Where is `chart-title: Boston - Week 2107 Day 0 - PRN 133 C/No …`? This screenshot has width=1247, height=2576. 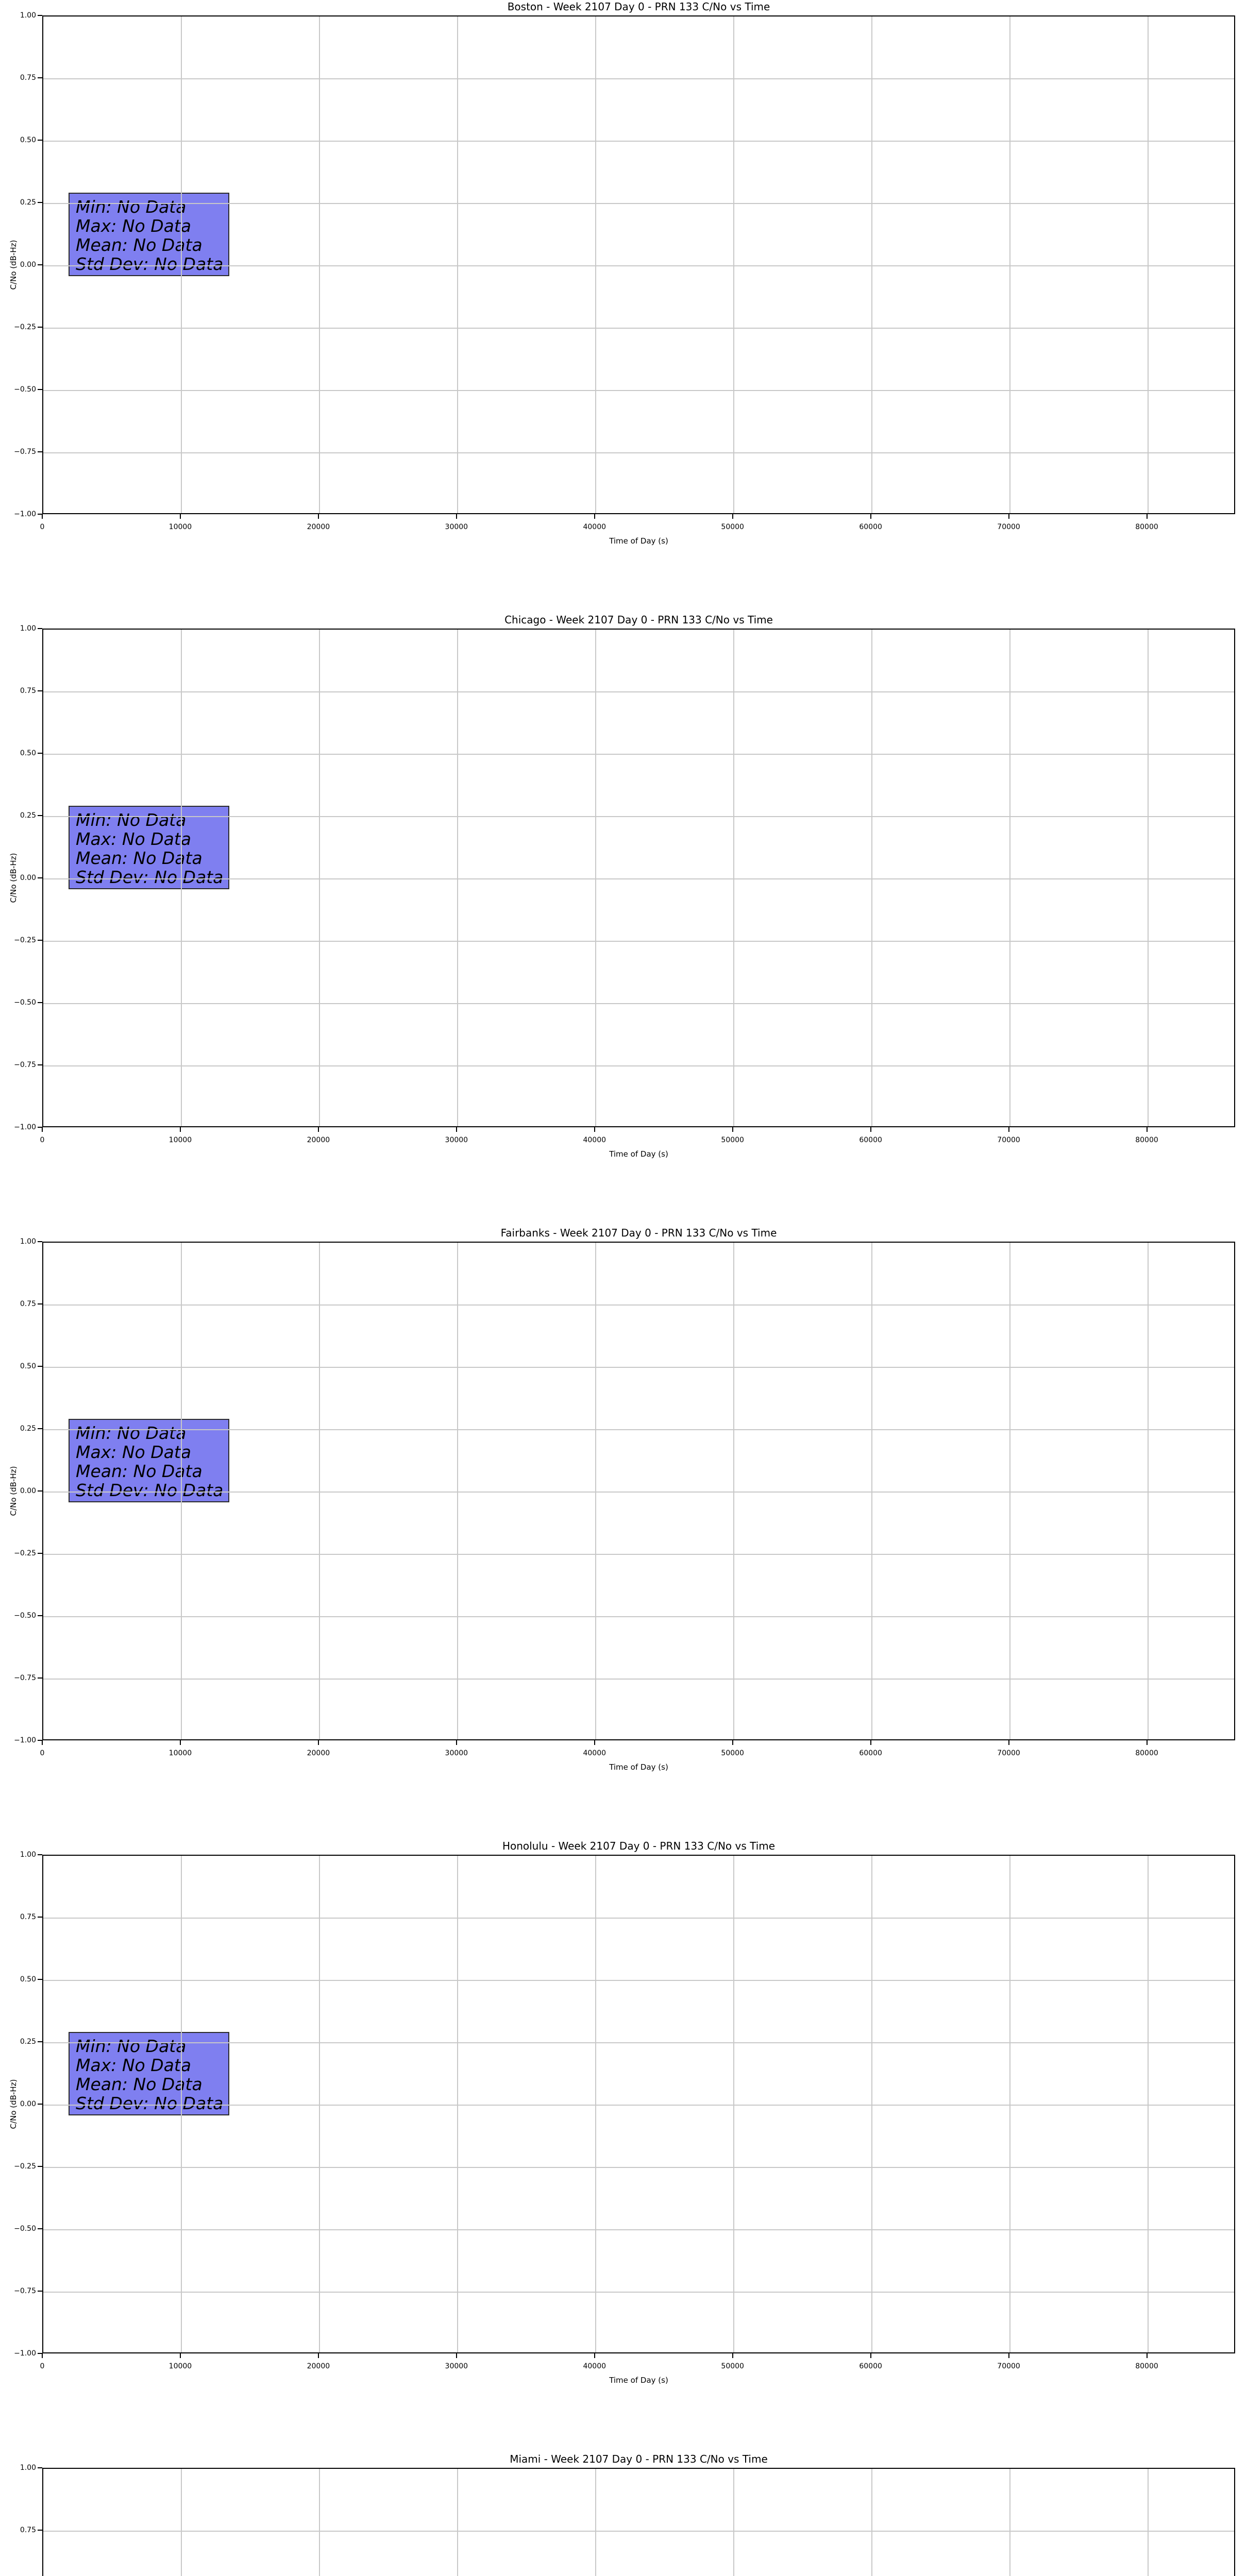 chart-title: Boston - Week 2107 Day 0 - PRN 133 C/No … is located at coordinates (638, 7).